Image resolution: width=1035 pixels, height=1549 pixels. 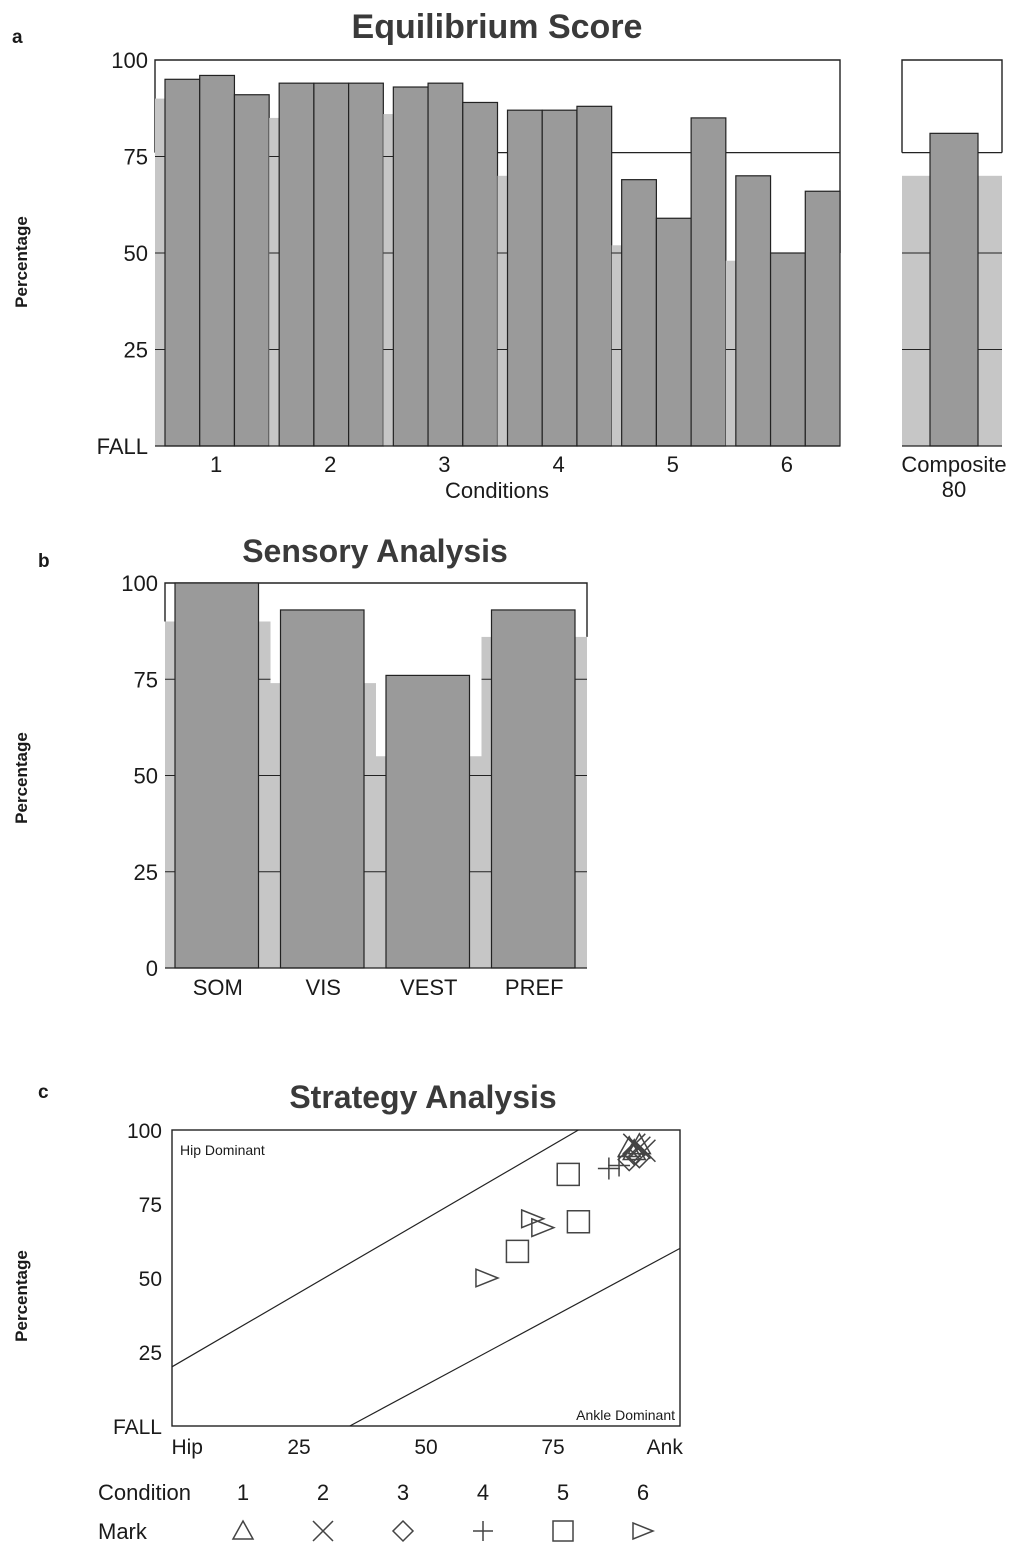 What do you see at coordinates (243, 1492) in the screenshot?
I see `legend-condition-number: 1` at bounding box center [243, 1492].